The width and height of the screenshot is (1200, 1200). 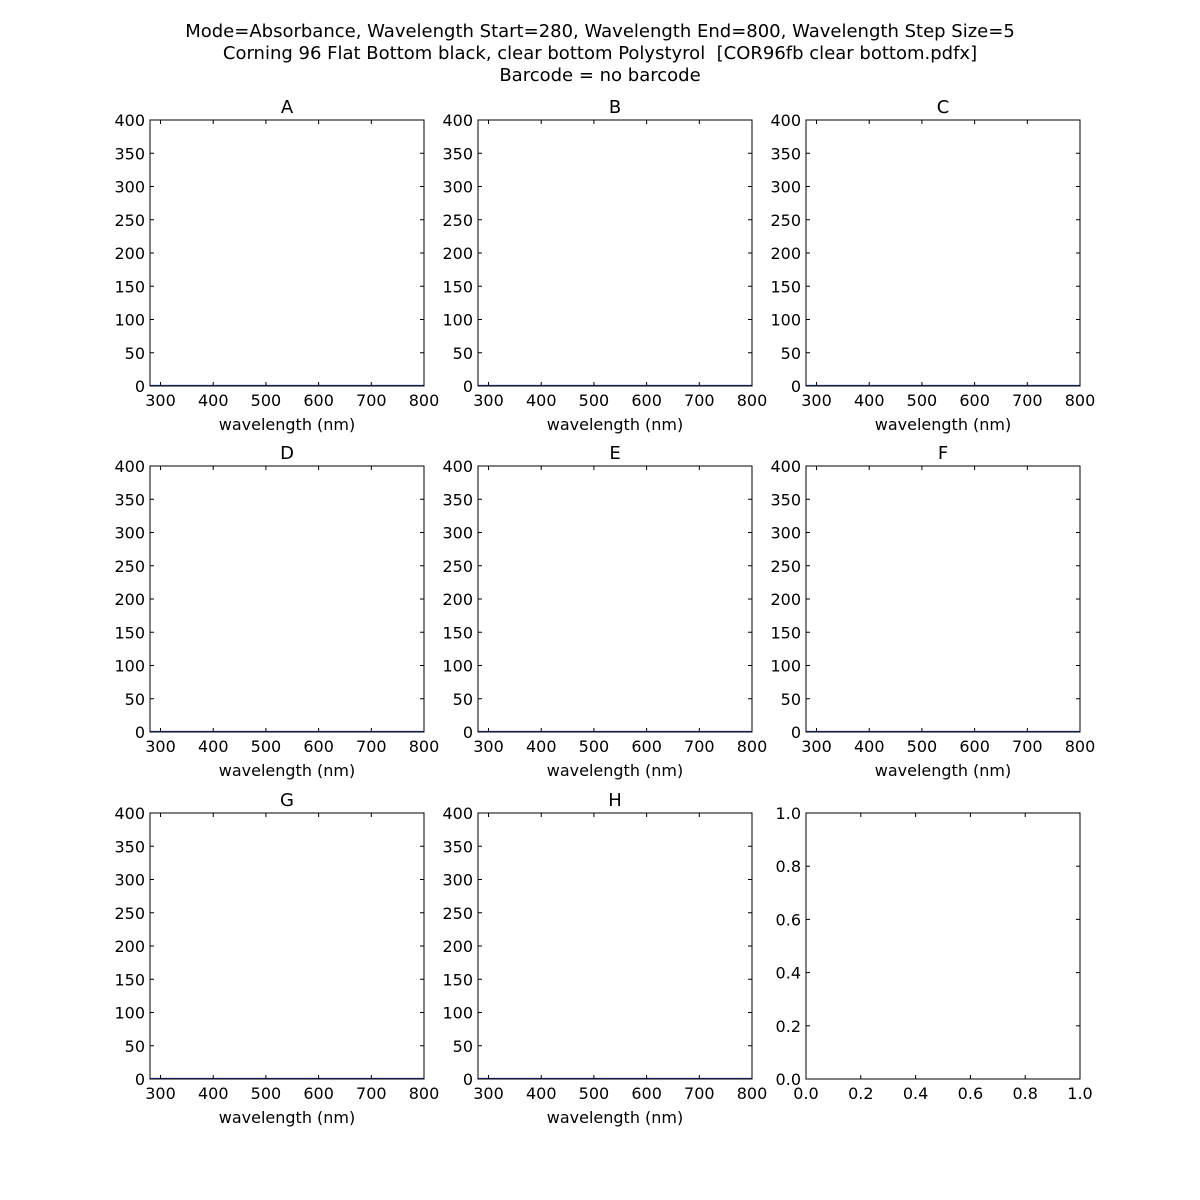 What do you see at coordinates (1024, 1093) in the screenshot?
I see `x-tick-label: 0.8` at bounding box center [1024, 1093].